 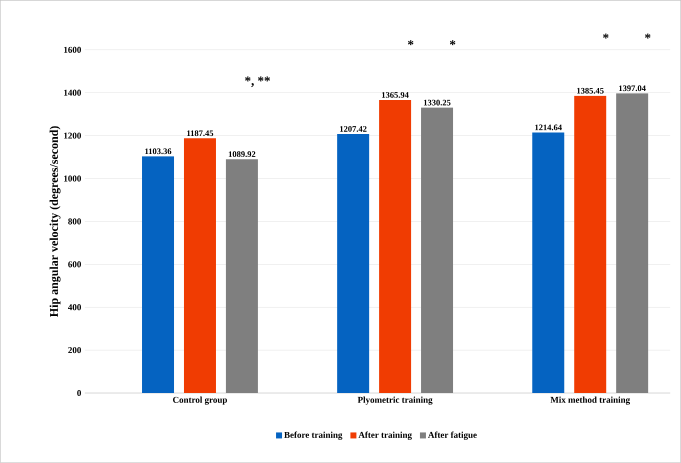 I want to click on y-tick-label: 400, so click(x=74, y=307).